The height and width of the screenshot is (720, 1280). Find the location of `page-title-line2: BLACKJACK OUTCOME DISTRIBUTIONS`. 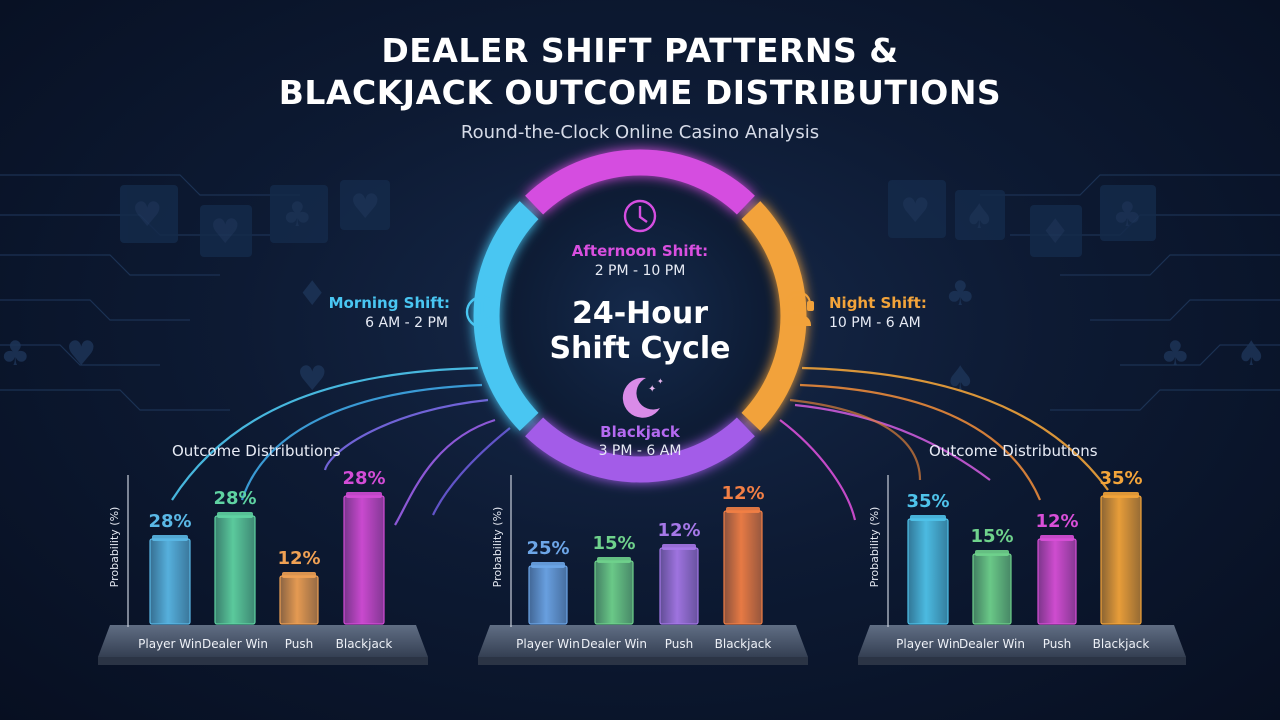

page-title-line2: BLACKJACK OUTCOME DISTRIBUTIONS is located at coordinates (640, 92).